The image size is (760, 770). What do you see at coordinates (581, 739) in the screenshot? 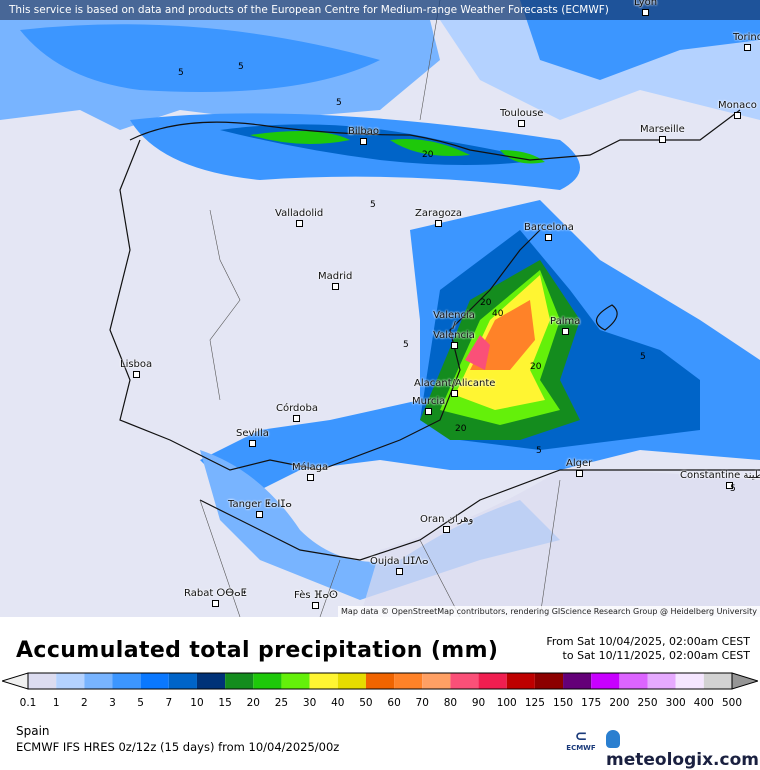
I see `ecmwf-logo: ⊂ ECMWF` at bounding box center [581, 739].